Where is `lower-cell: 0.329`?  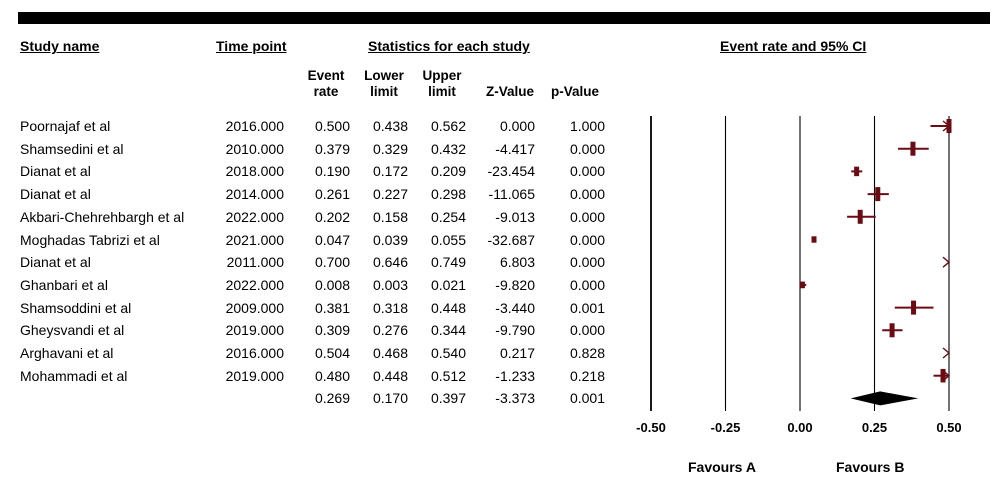
lower-cell: 0.329 is located at coordinates (390, 148).